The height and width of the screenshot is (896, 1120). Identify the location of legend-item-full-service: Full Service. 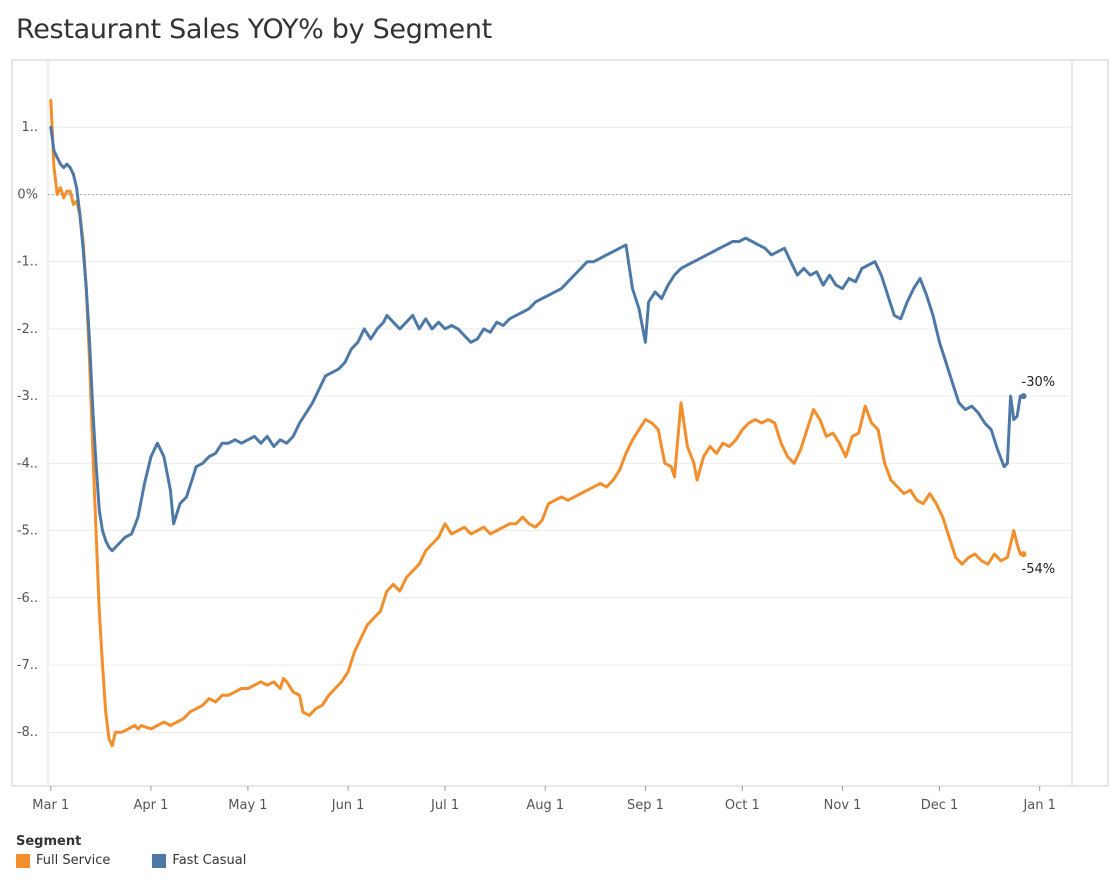
(63, 860).